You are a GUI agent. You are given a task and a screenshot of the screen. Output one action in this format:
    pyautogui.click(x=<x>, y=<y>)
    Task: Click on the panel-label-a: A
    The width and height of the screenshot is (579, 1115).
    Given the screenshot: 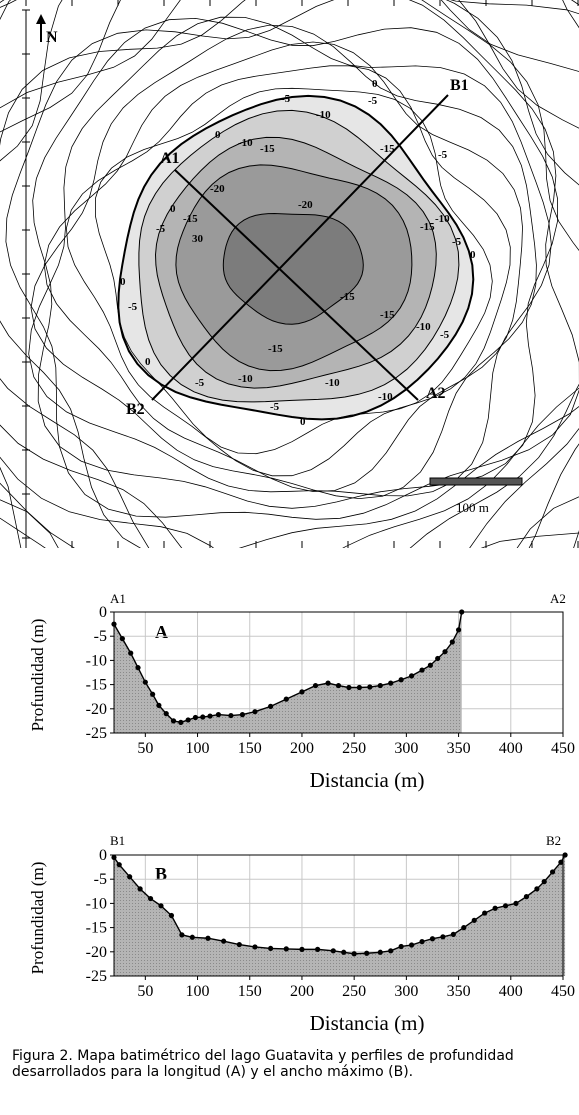 What is the action you would take?
    pyautogui.click(x=161, y=632)
    